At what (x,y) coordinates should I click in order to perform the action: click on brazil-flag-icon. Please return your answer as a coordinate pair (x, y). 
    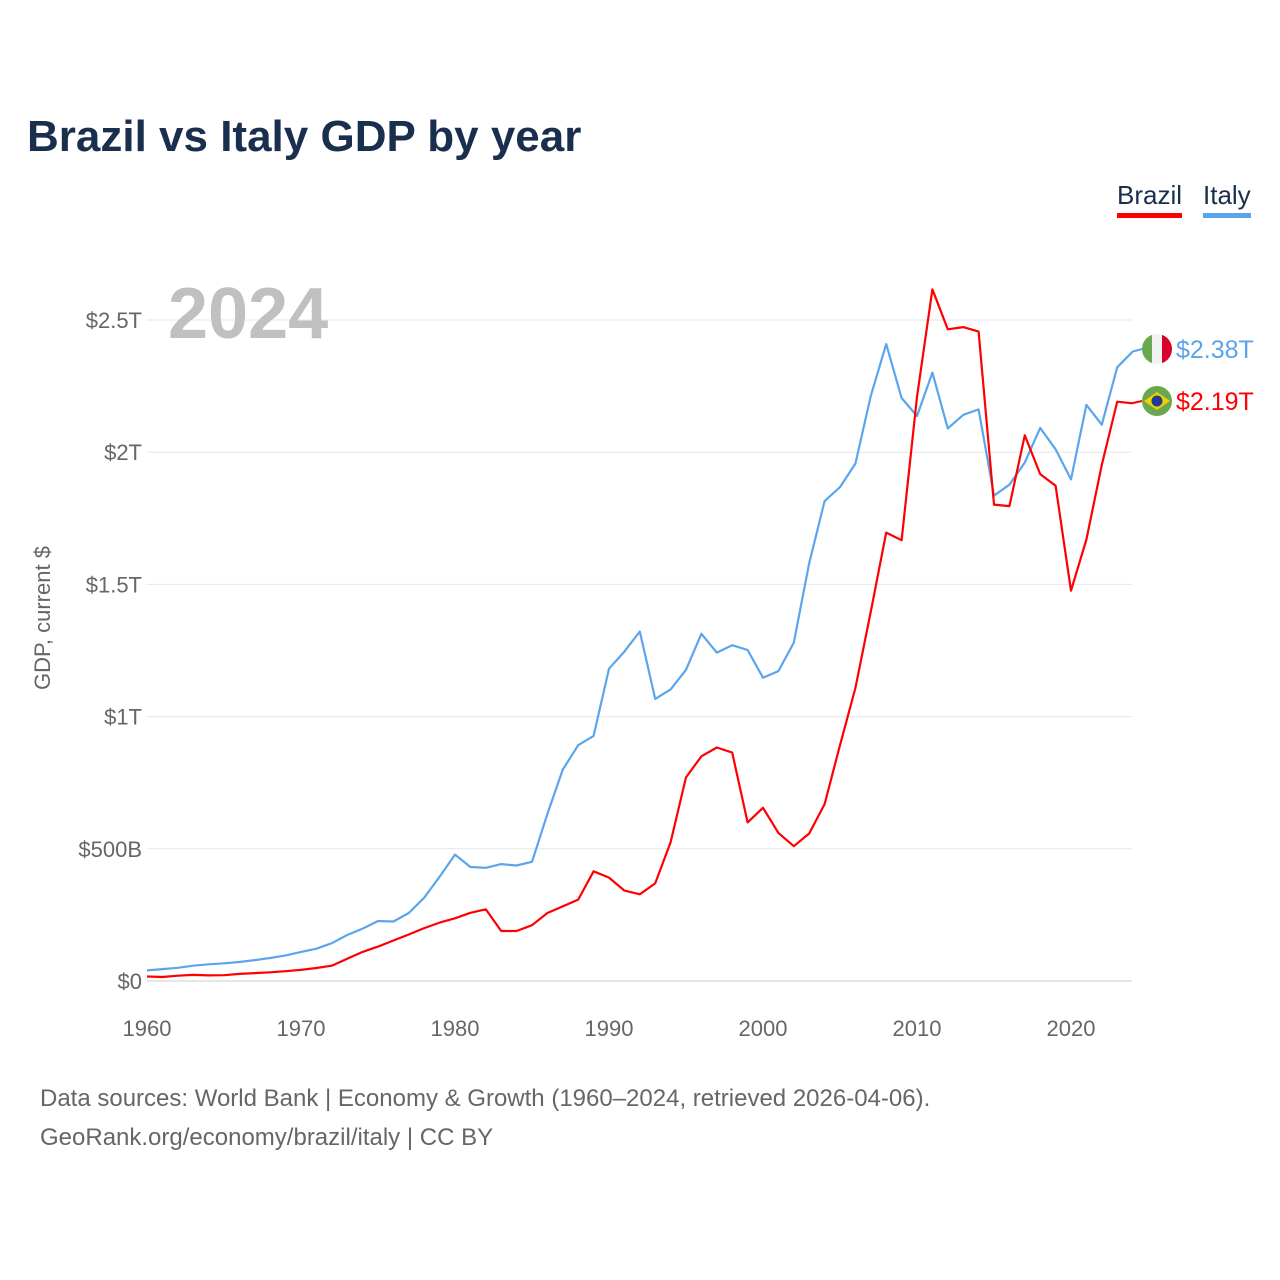
    Looking at the image, I should click on (1157, 401).